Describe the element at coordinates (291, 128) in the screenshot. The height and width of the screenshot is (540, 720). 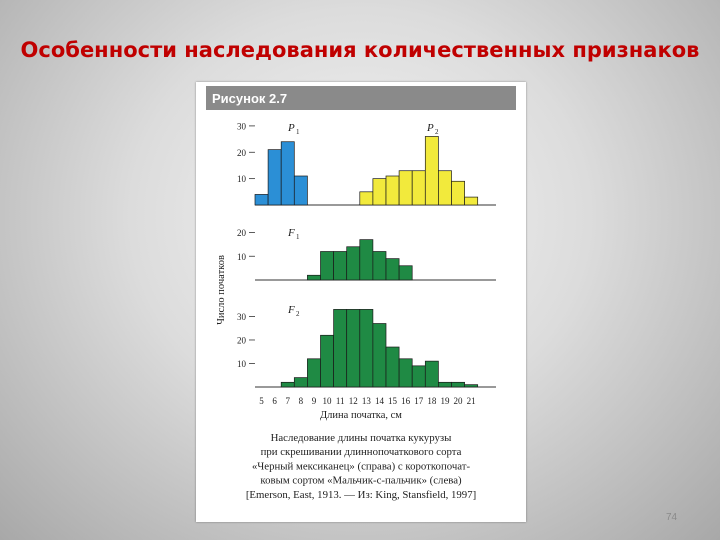
I see `panel-label: P` at that location.